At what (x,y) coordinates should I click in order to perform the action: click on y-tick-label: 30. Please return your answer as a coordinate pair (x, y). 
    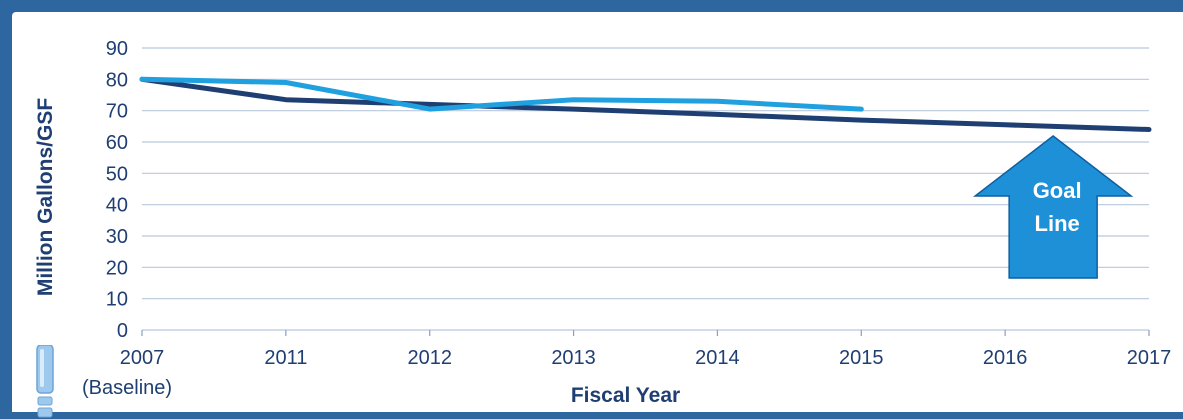
    Looking at the image, I should click on (117, 237).